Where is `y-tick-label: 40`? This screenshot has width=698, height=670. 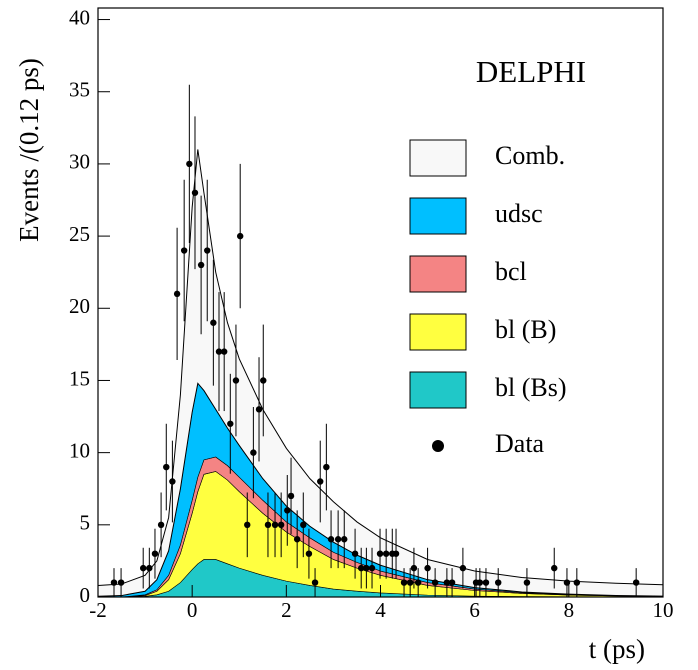 y-tick-label: 40 is located at coordinates (79, 17).